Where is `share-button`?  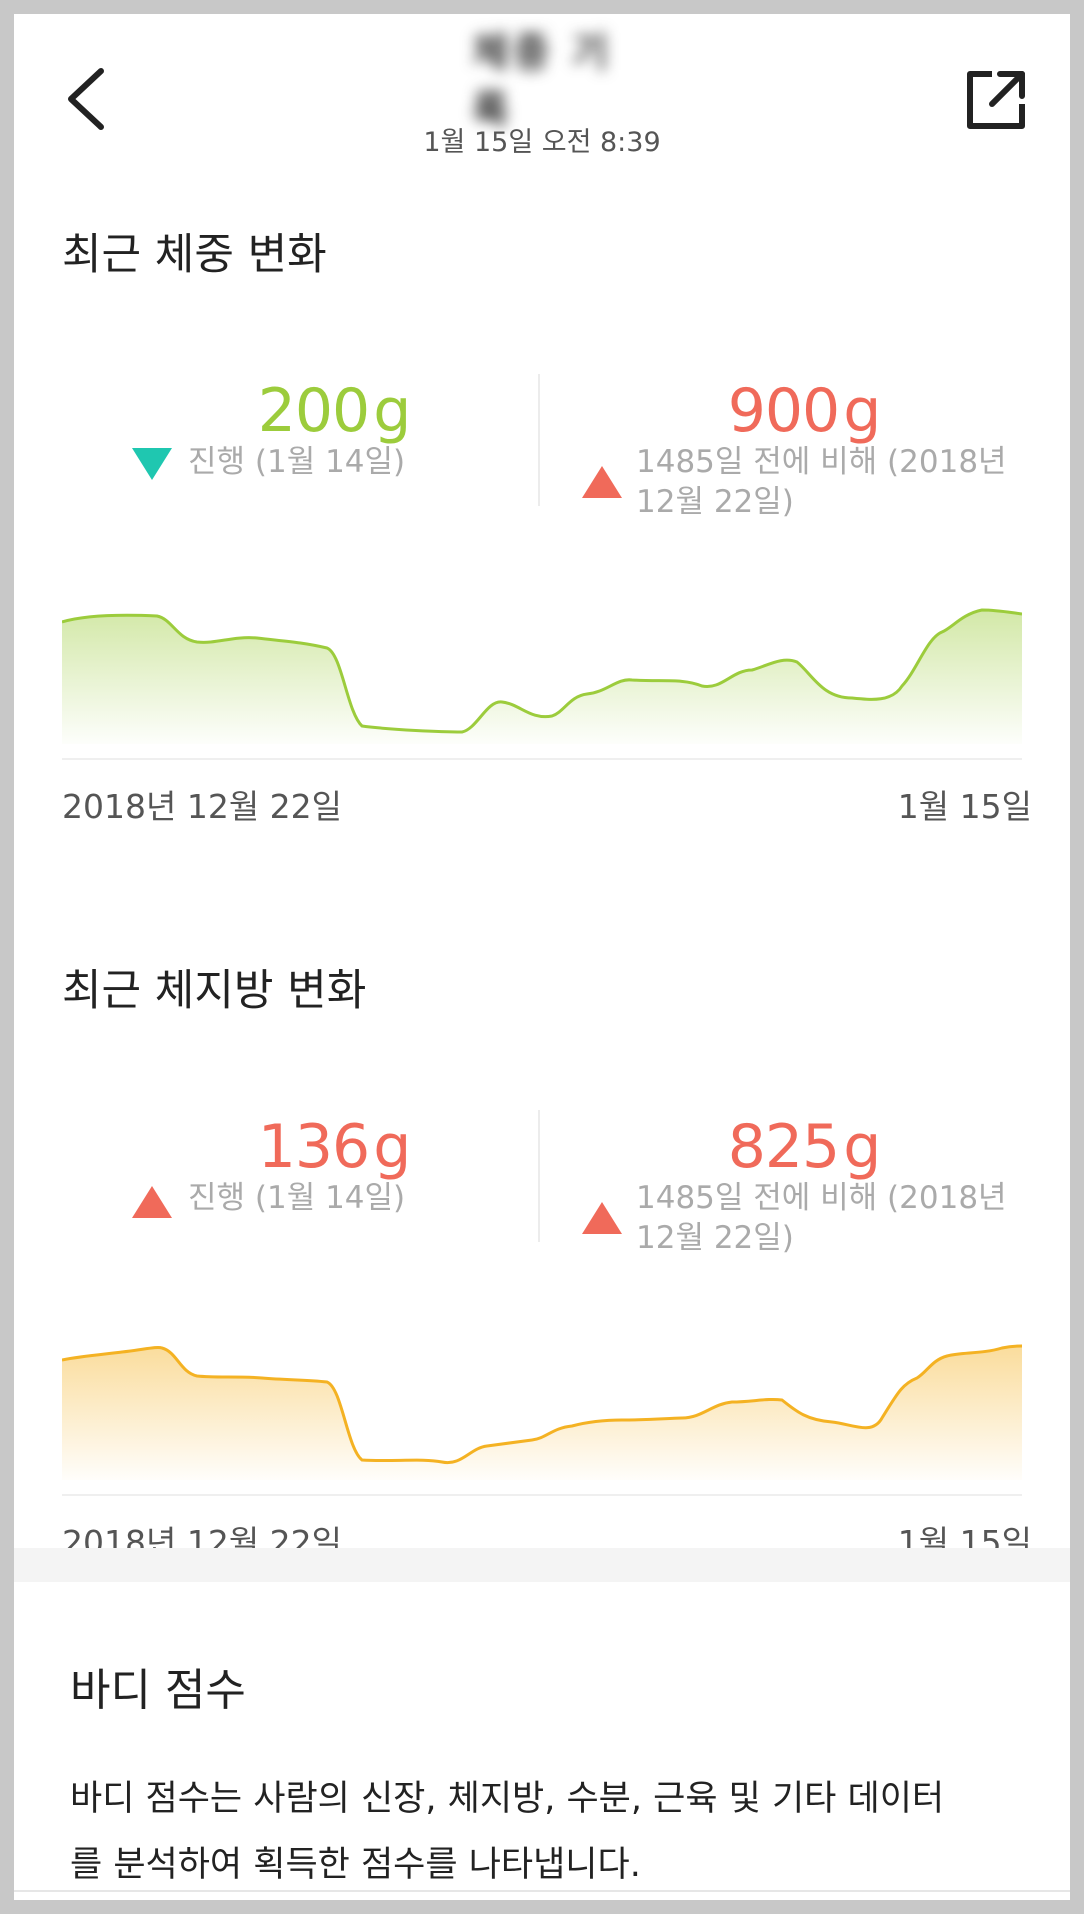
share-button is located at coordinates (996, 100).